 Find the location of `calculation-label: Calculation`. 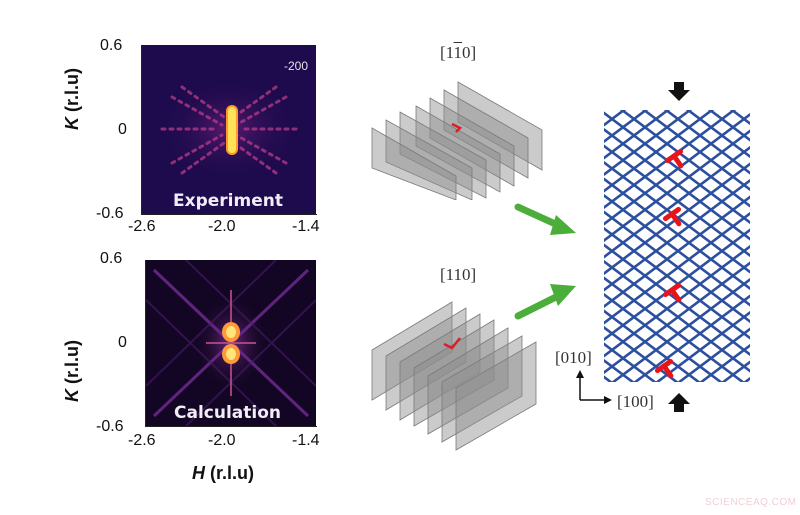

calculation-label: Calculation is located at coordinates (227, 413).